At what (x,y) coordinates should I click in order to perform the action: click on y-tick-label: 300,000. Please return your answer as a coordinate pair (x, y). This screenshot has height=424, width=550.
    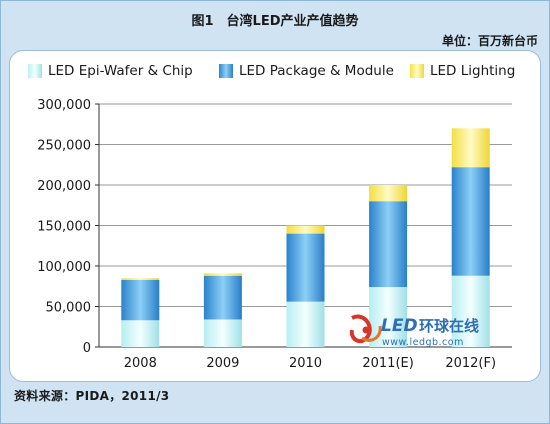
    Looking at the image, I should click on (64, 105).